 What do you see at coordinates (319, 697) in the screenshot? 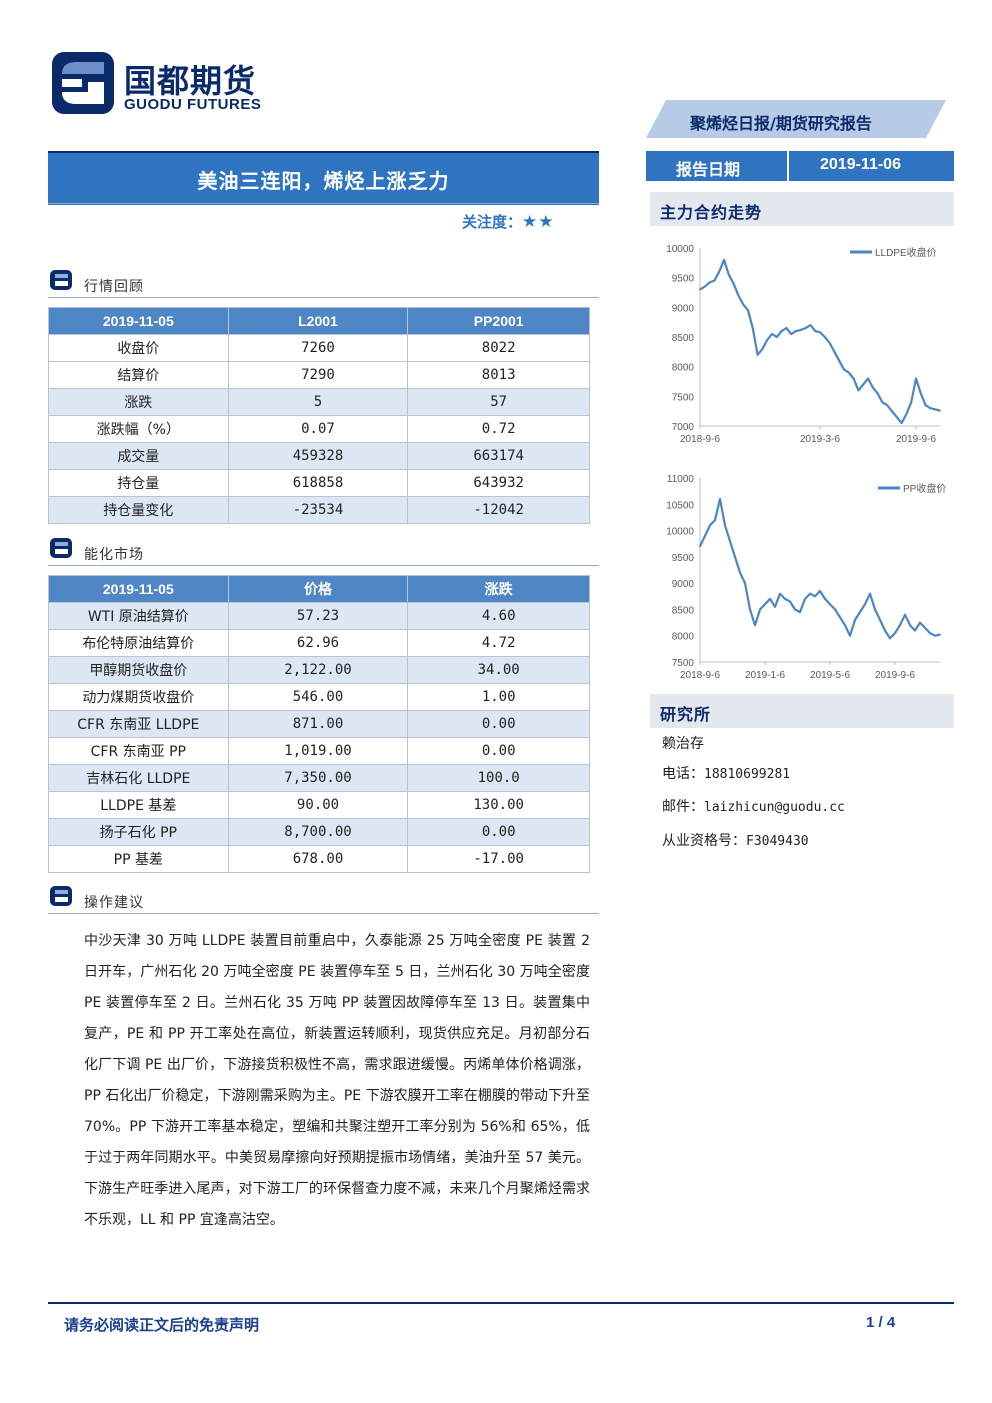
I see `table-row: 动力煤期货收盘价 546.00 1.00` at bounding box center [319, 697].